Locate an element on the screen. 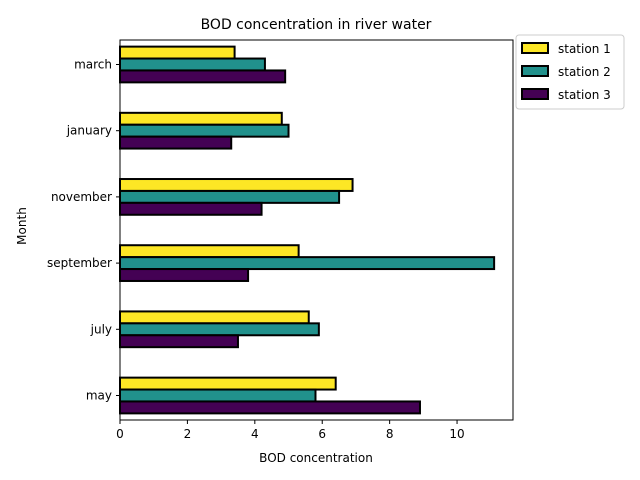 Image resolution: width=640 pixels, height=480 pixels. y-axis-label: Month is located at coordinates (22, 226).